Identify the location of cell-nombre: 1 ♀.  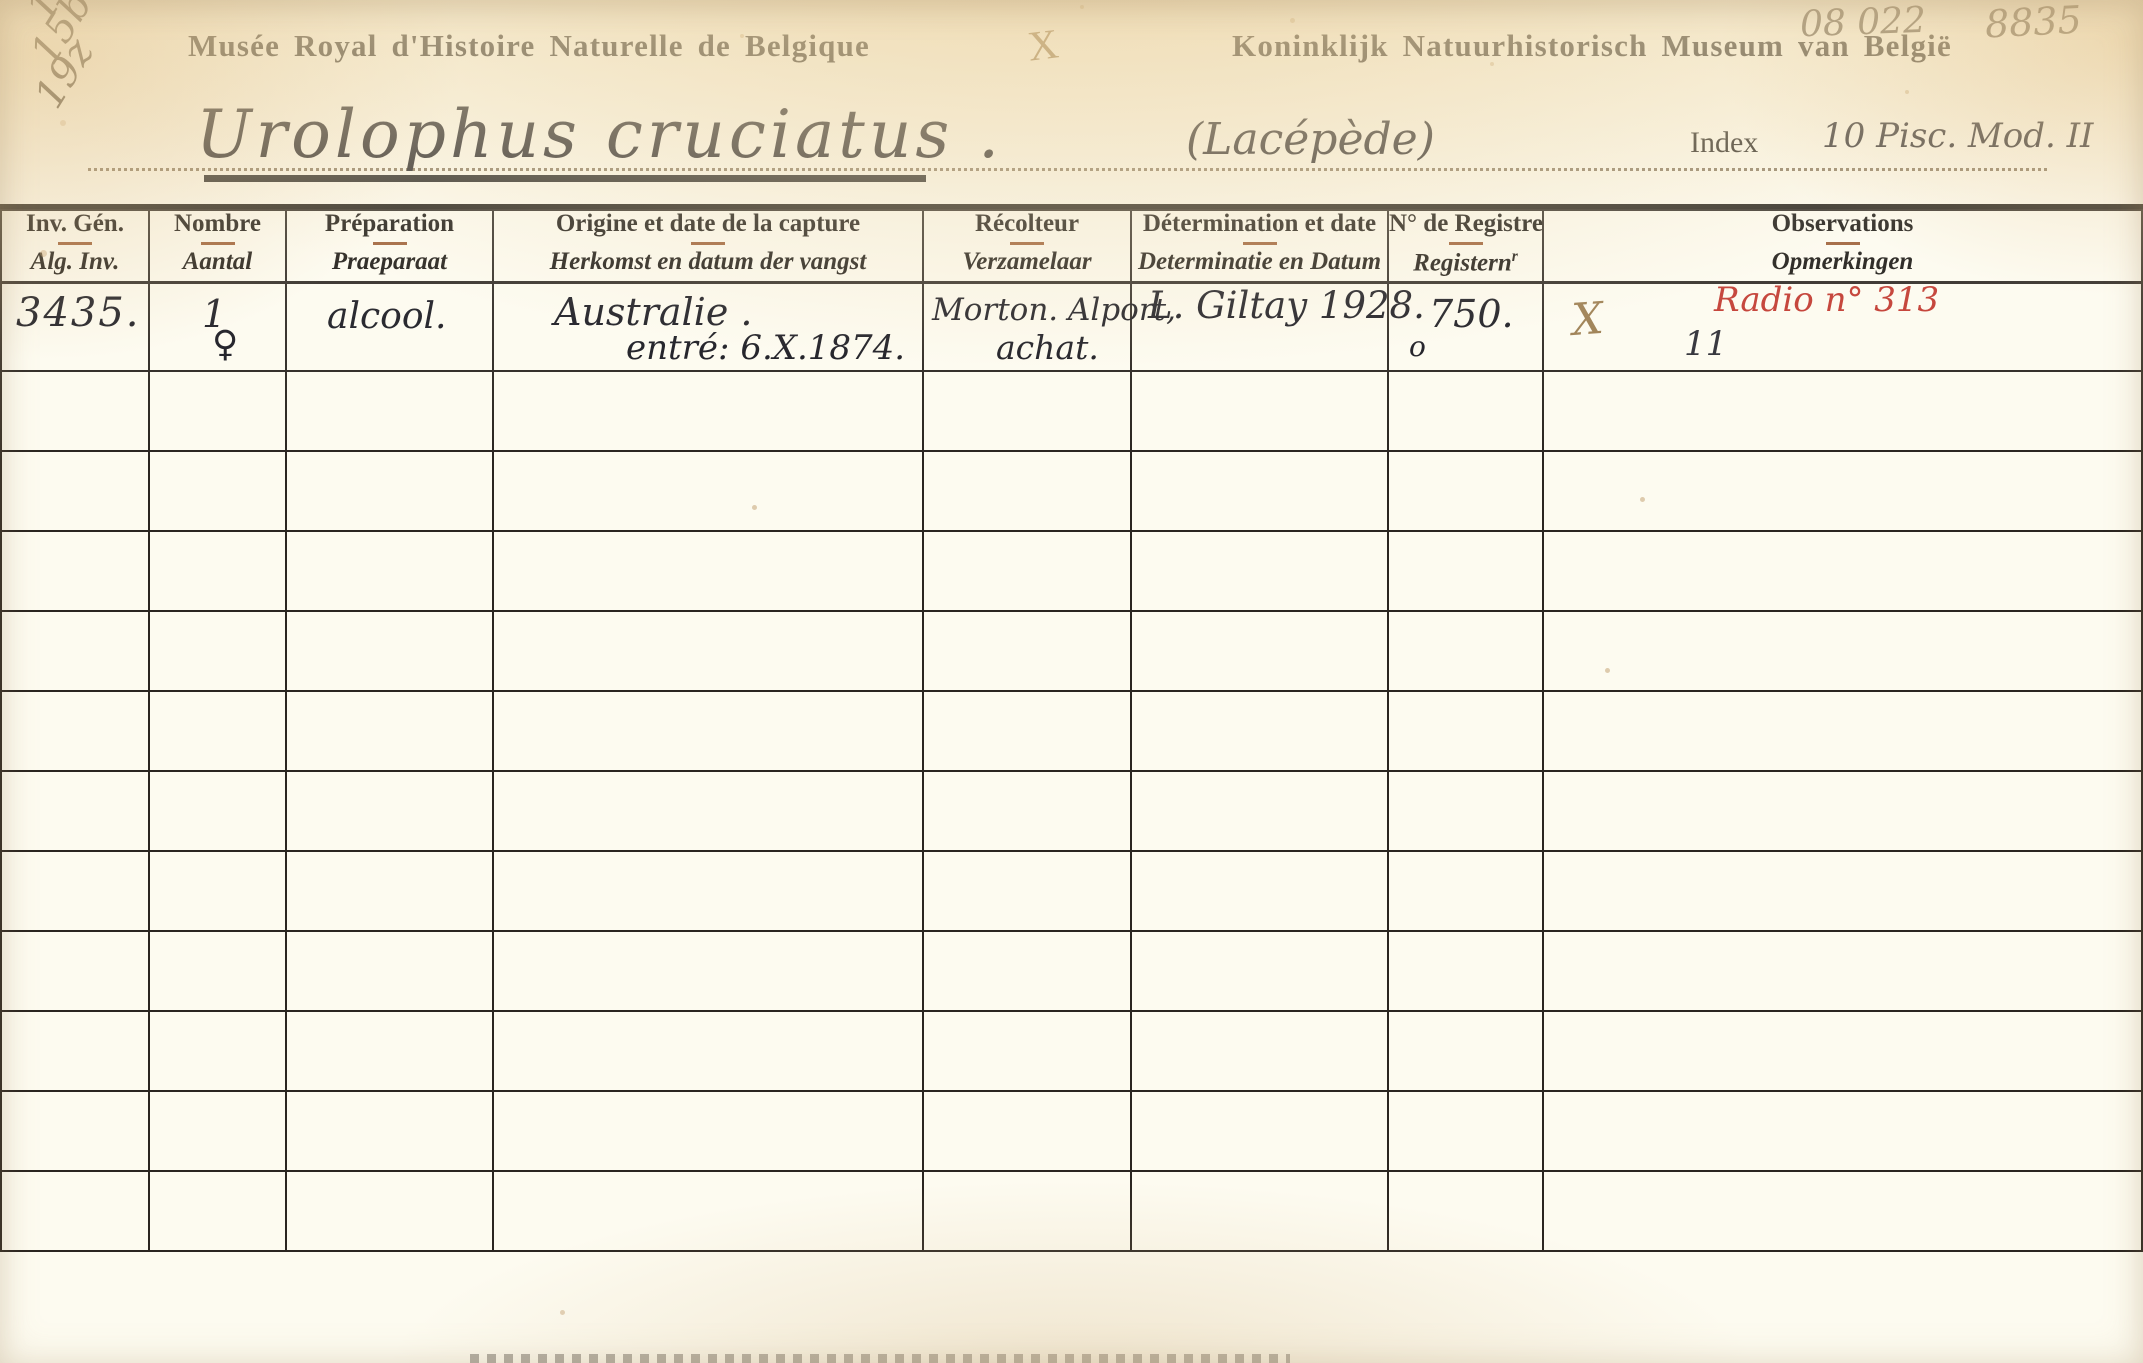
(217, 326).